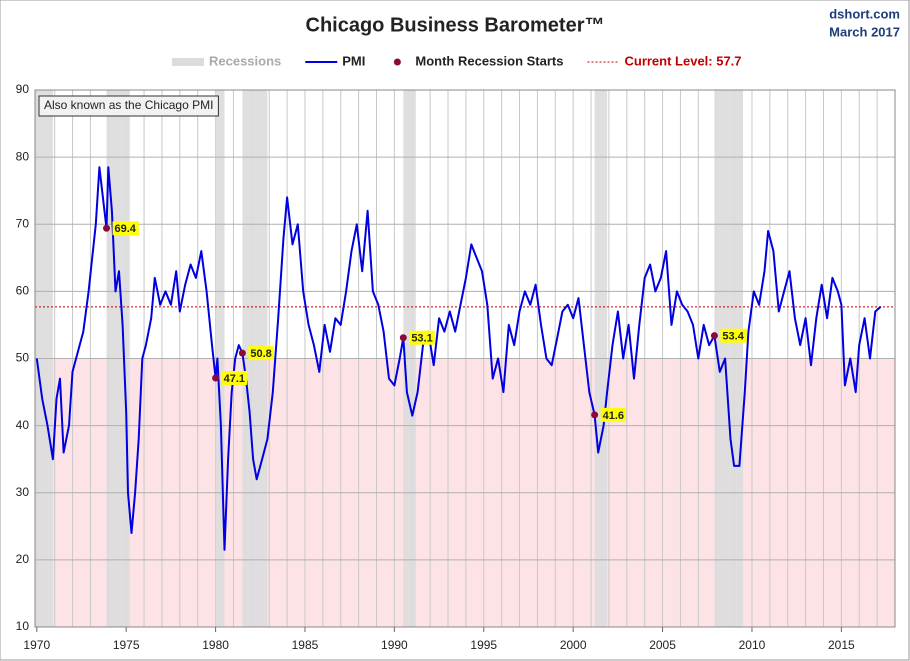 This screenshot has width=910, height=661. What do you see at coordinates (23, 492) in the screenshot?
I see `y-tick-label: 30` at bounding box center [23, 492].